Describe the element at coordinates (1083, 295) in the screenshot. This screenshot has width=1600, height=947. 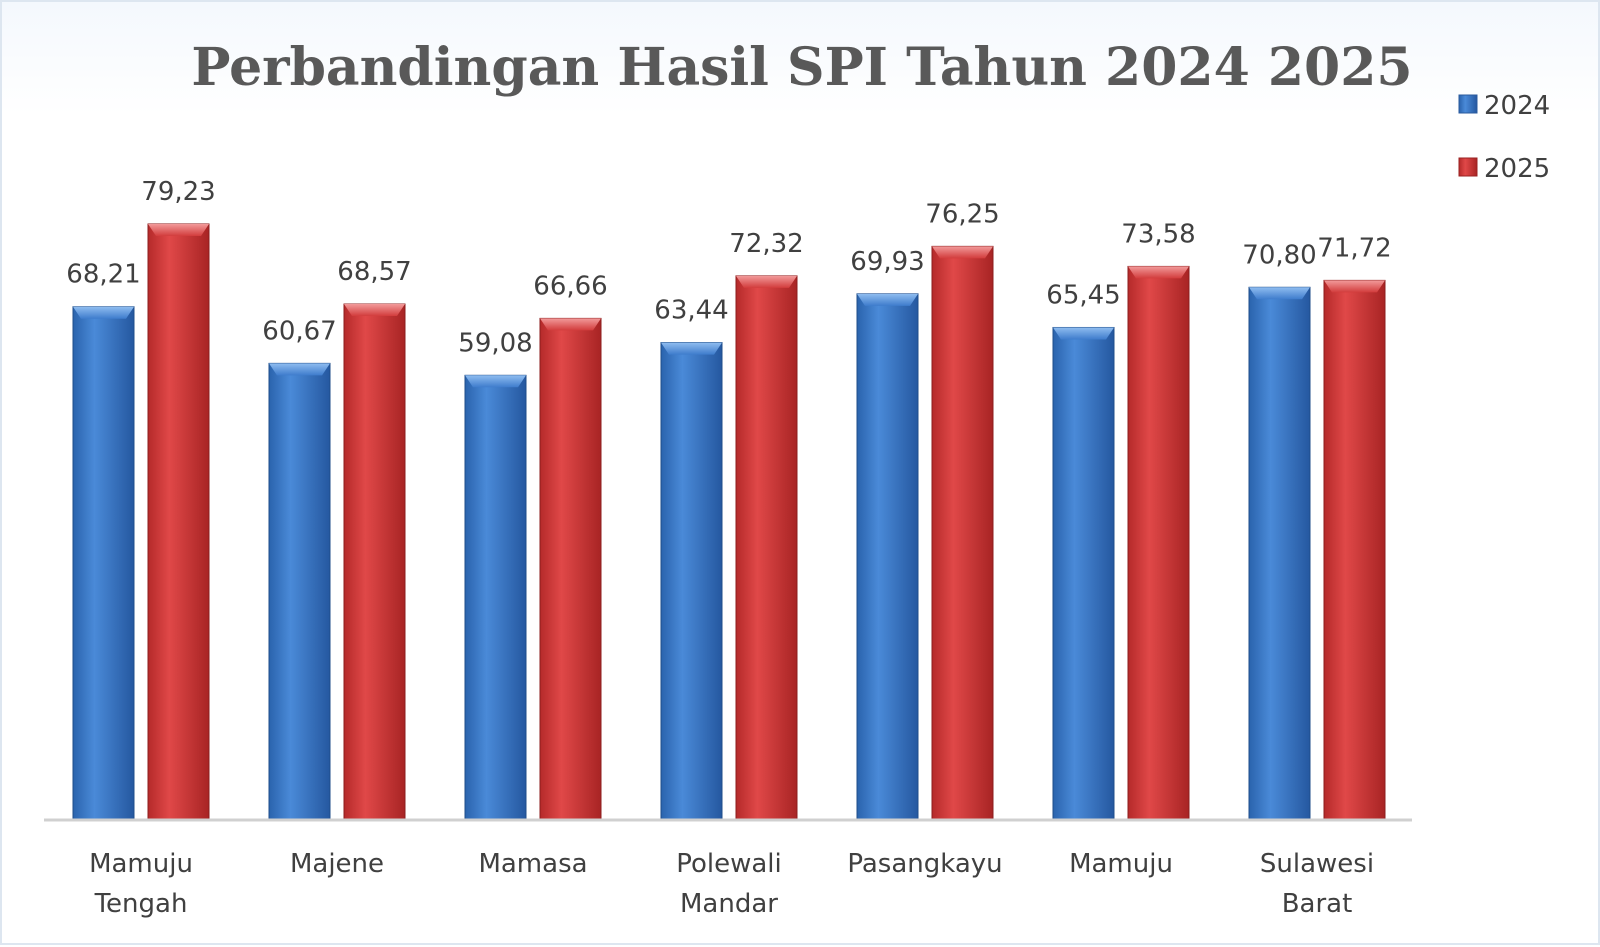
I see `data-label-2024-5: 65,45` at that location.